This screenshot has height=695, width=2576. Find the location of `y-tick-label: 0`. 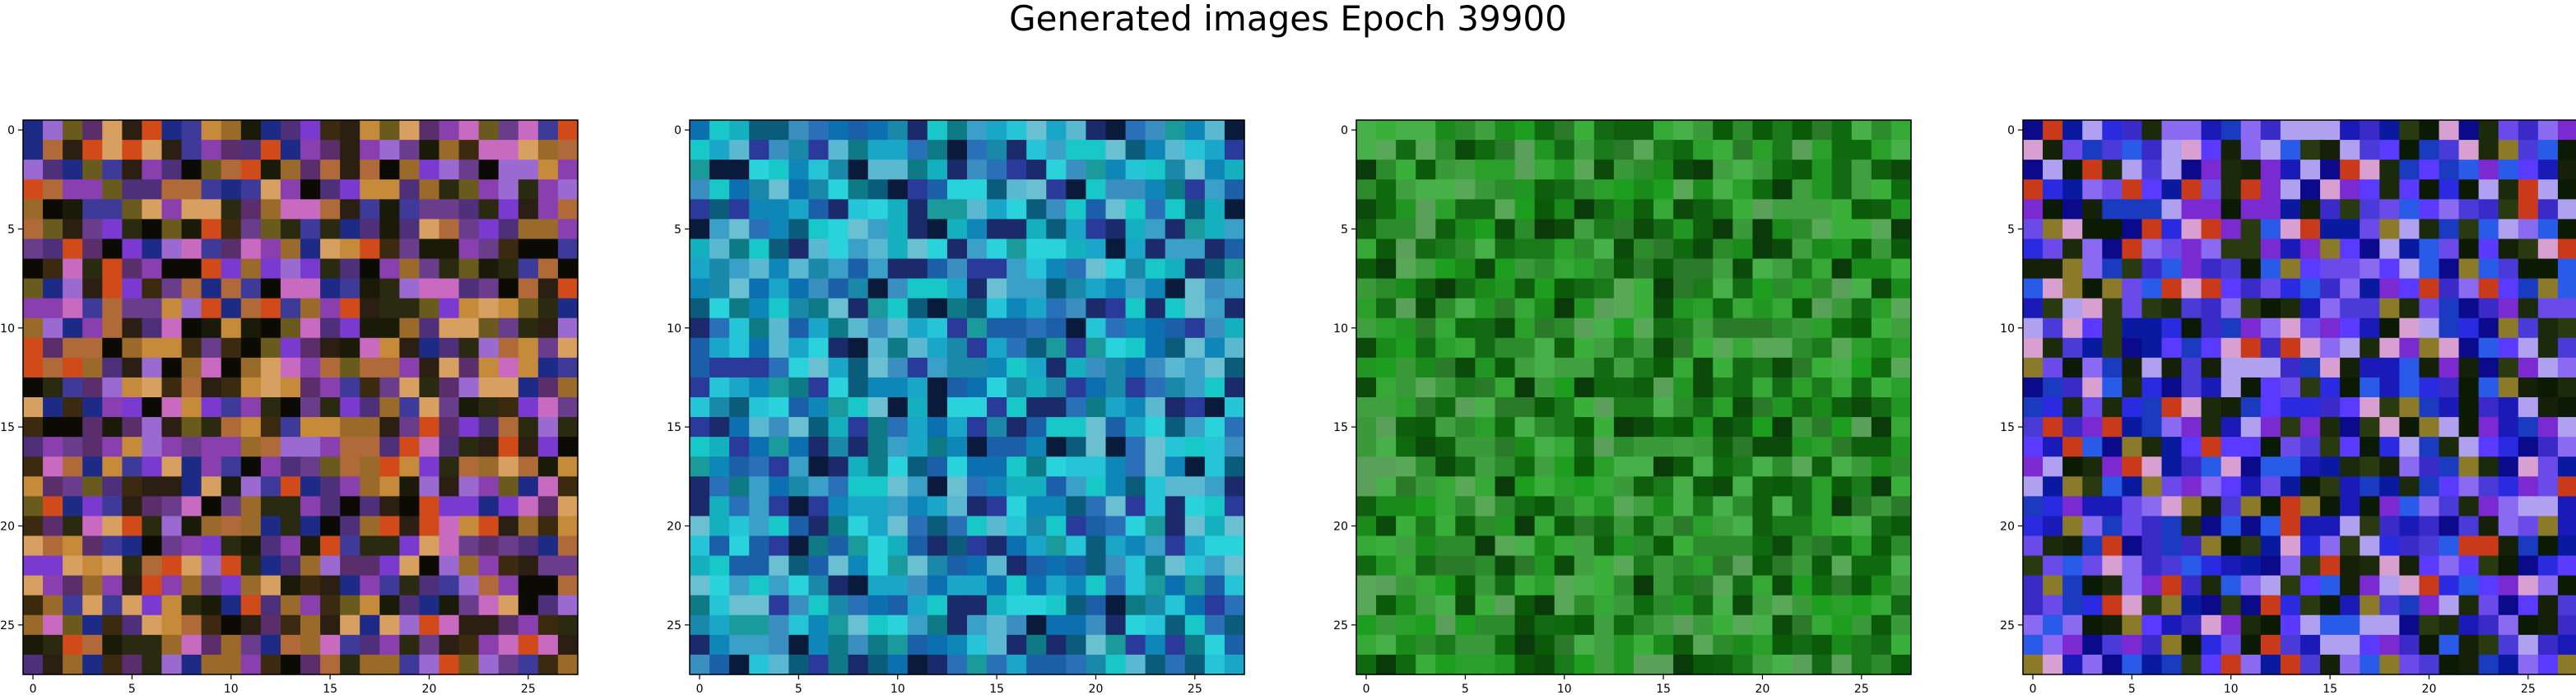

y-tick-label: 0 is located at coordinates (677, 130).